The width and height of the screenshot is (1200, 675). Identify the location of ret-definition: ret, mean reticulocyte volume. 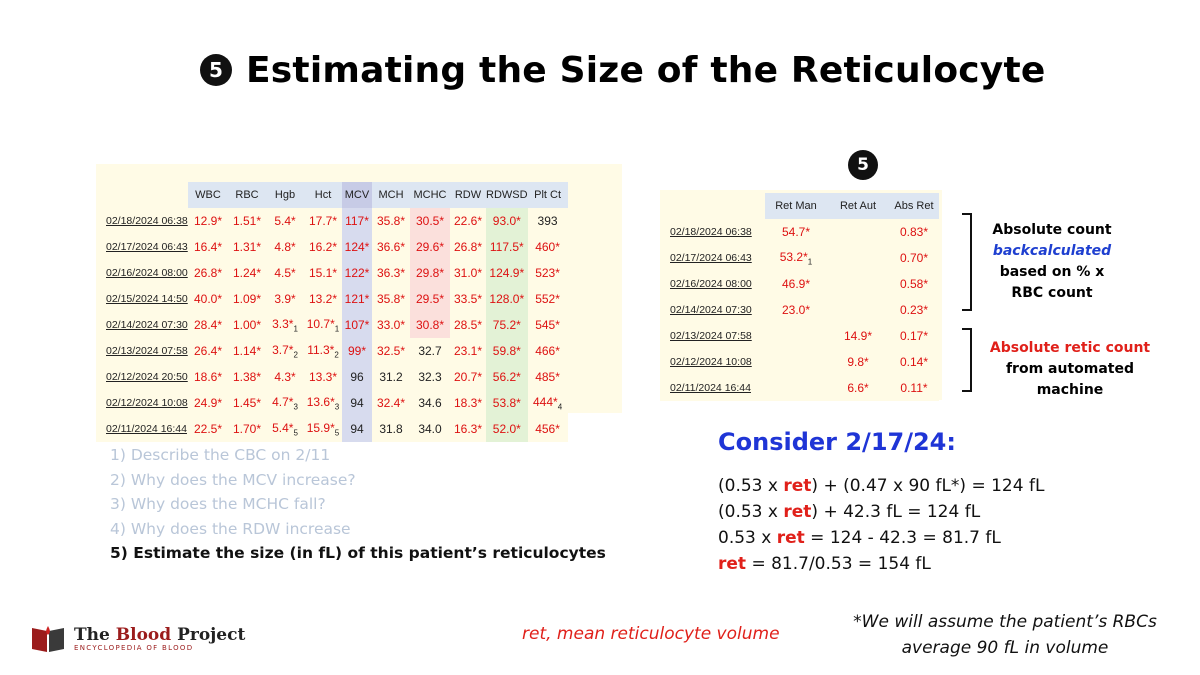
(651, 634).